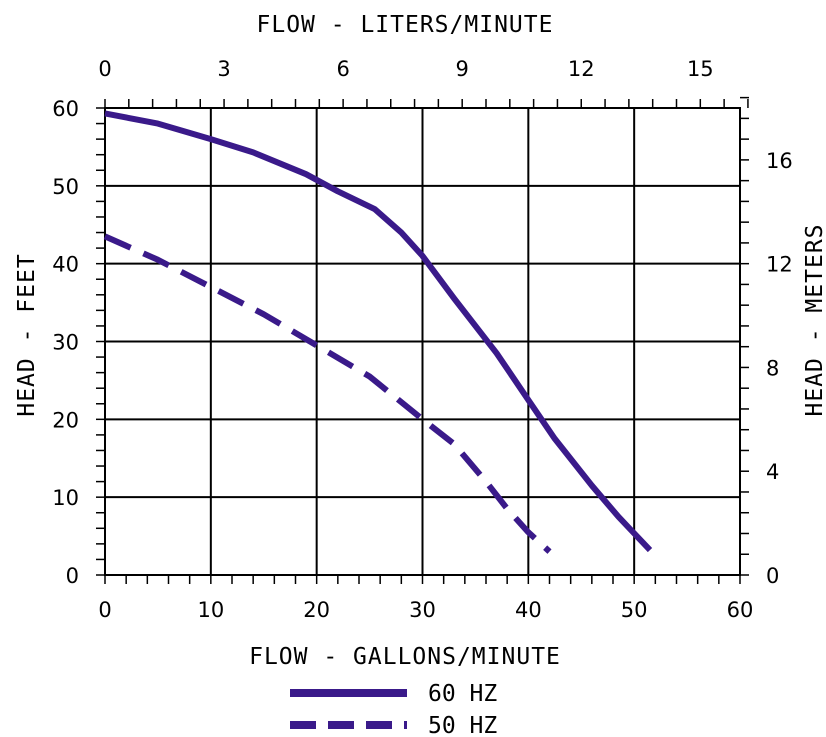  I want to click on y-left-tick-label-20: 20, so click(65, 420).